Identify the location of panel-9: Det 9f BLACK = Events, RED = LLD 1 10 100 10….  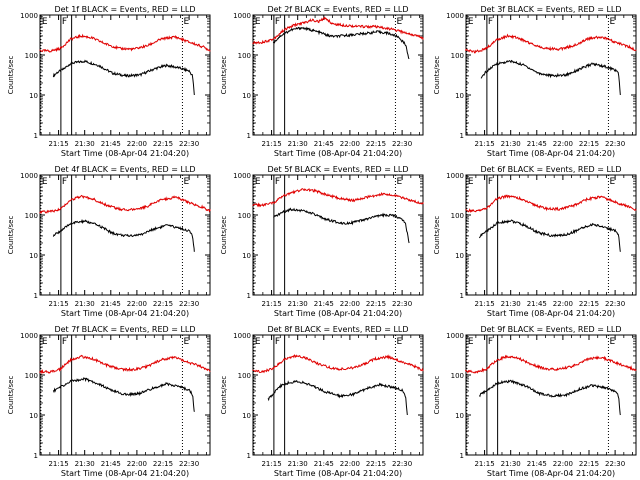
(535, 401).